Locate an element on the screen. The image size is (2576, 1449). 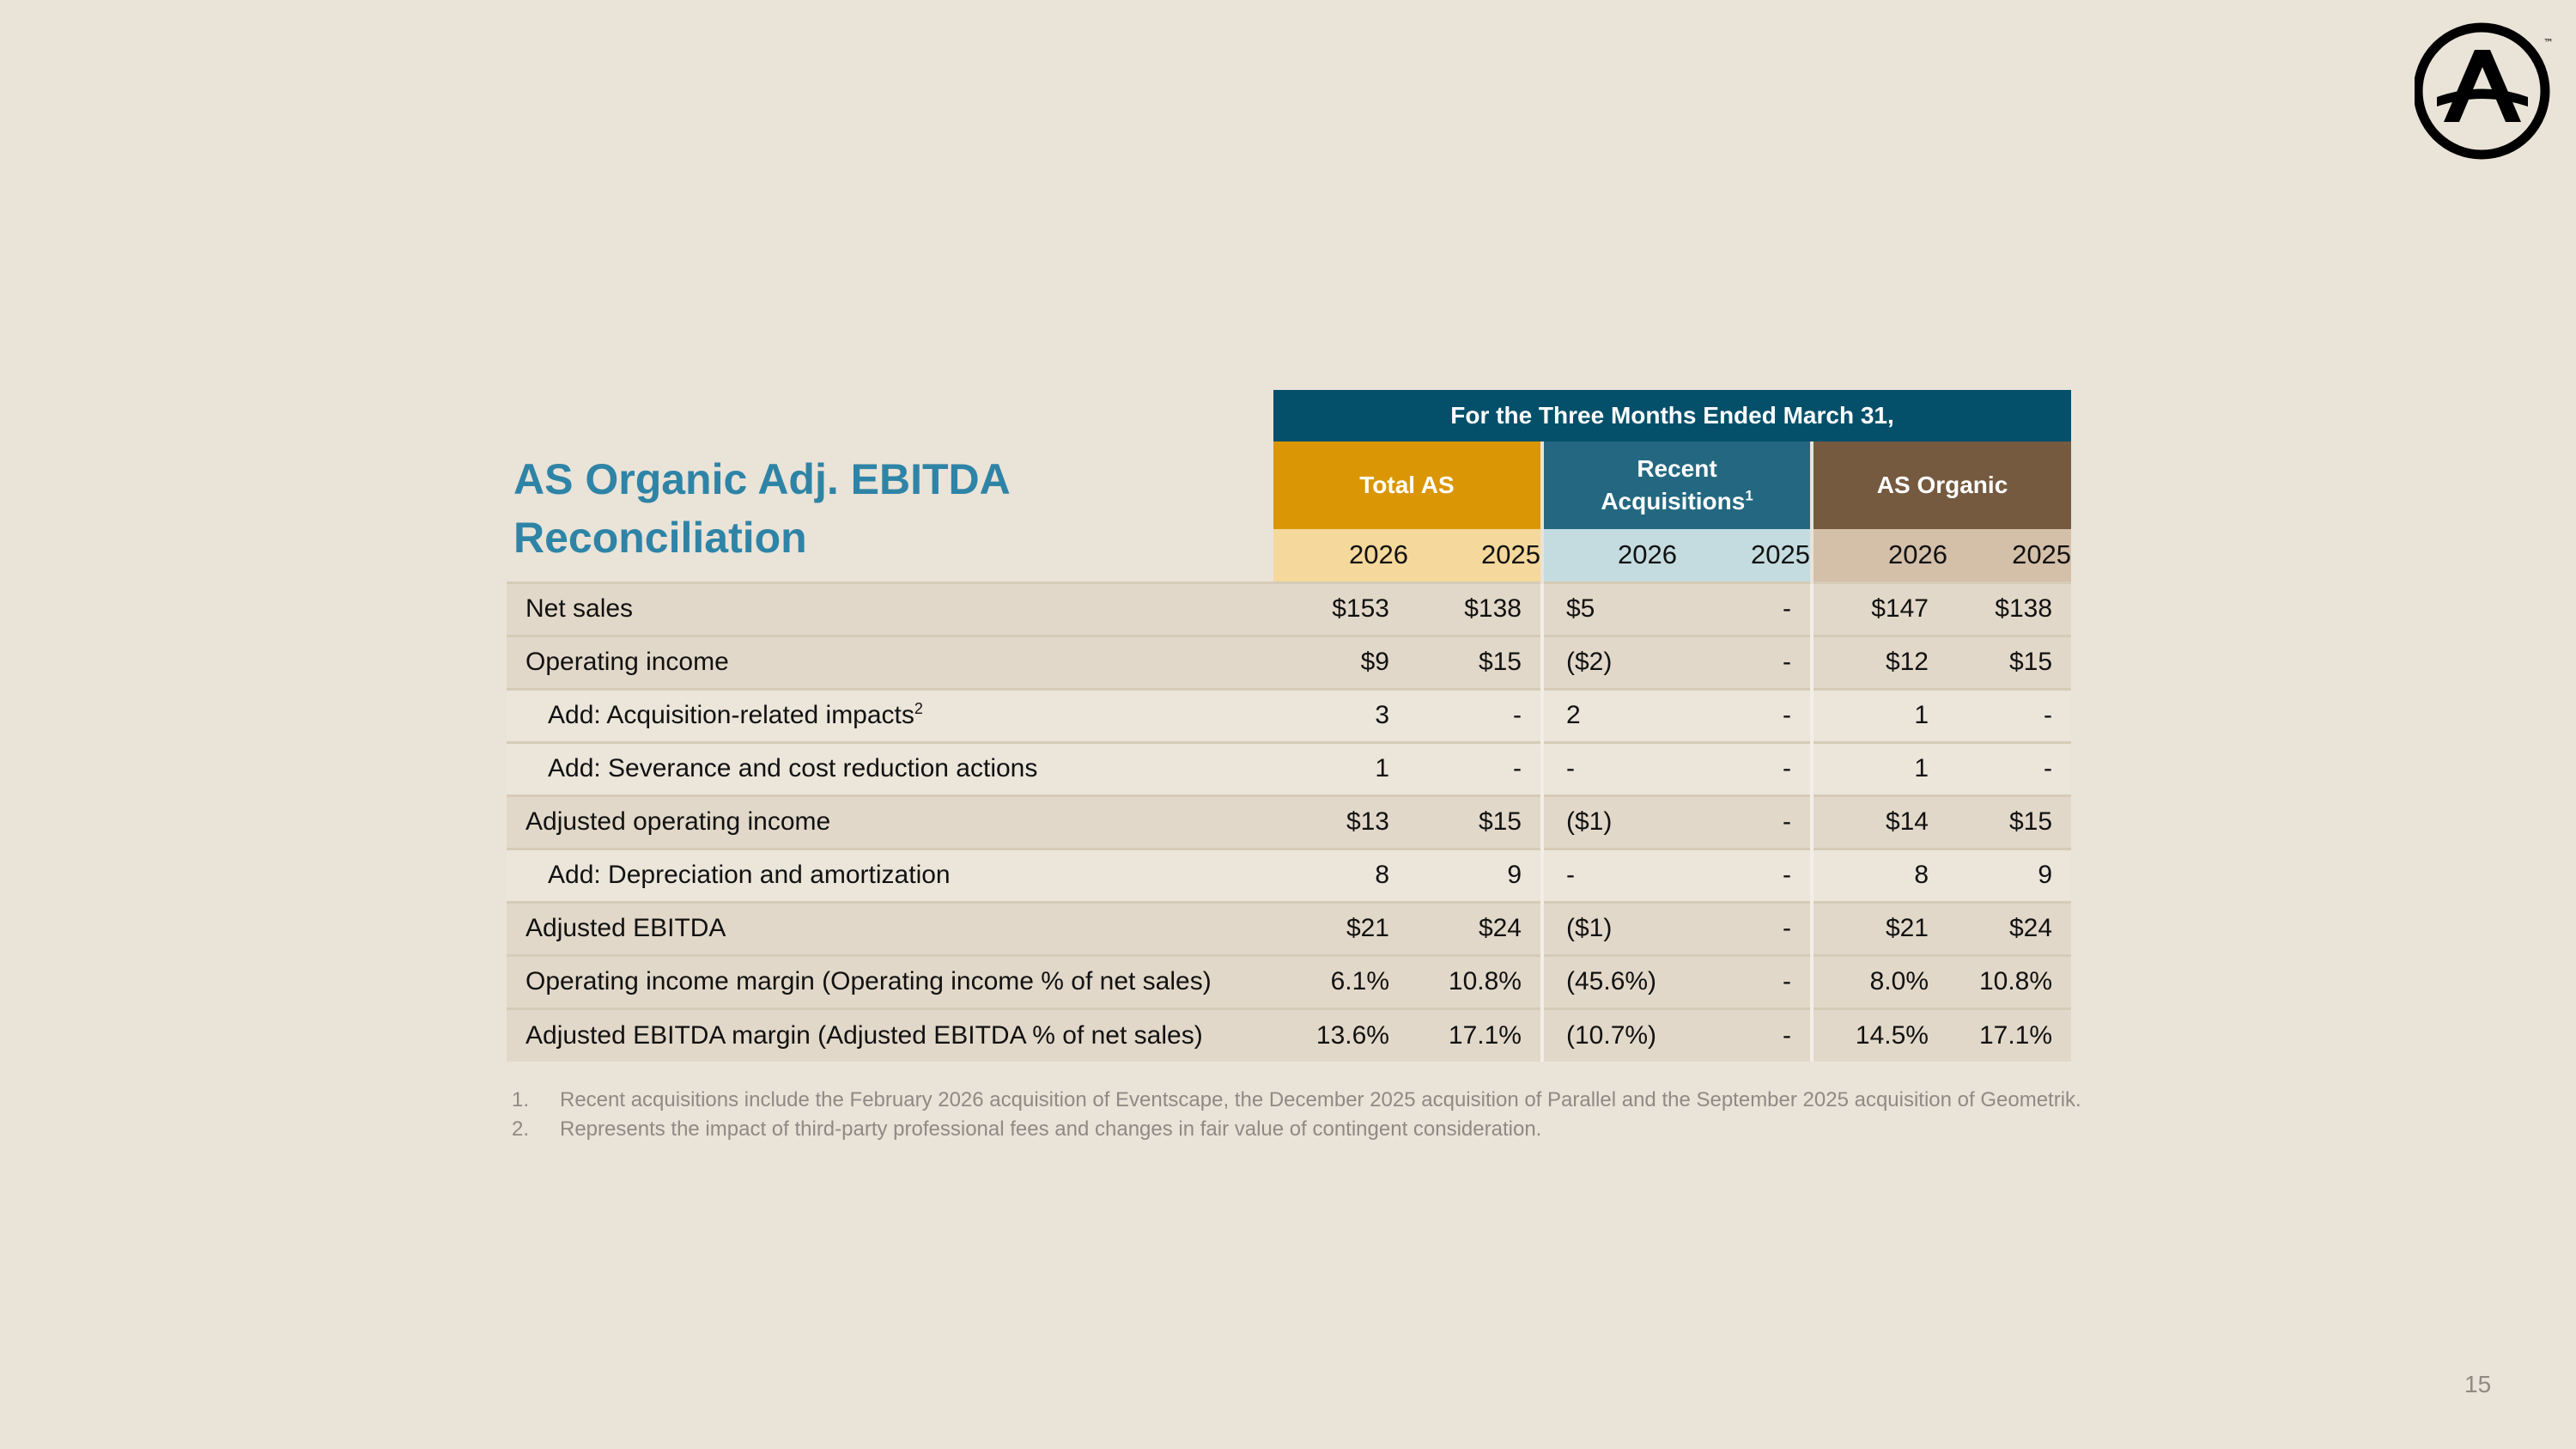
page-title: AS Organic Adj. EBITDA Reconciliation is located at coordinates (761, 509).